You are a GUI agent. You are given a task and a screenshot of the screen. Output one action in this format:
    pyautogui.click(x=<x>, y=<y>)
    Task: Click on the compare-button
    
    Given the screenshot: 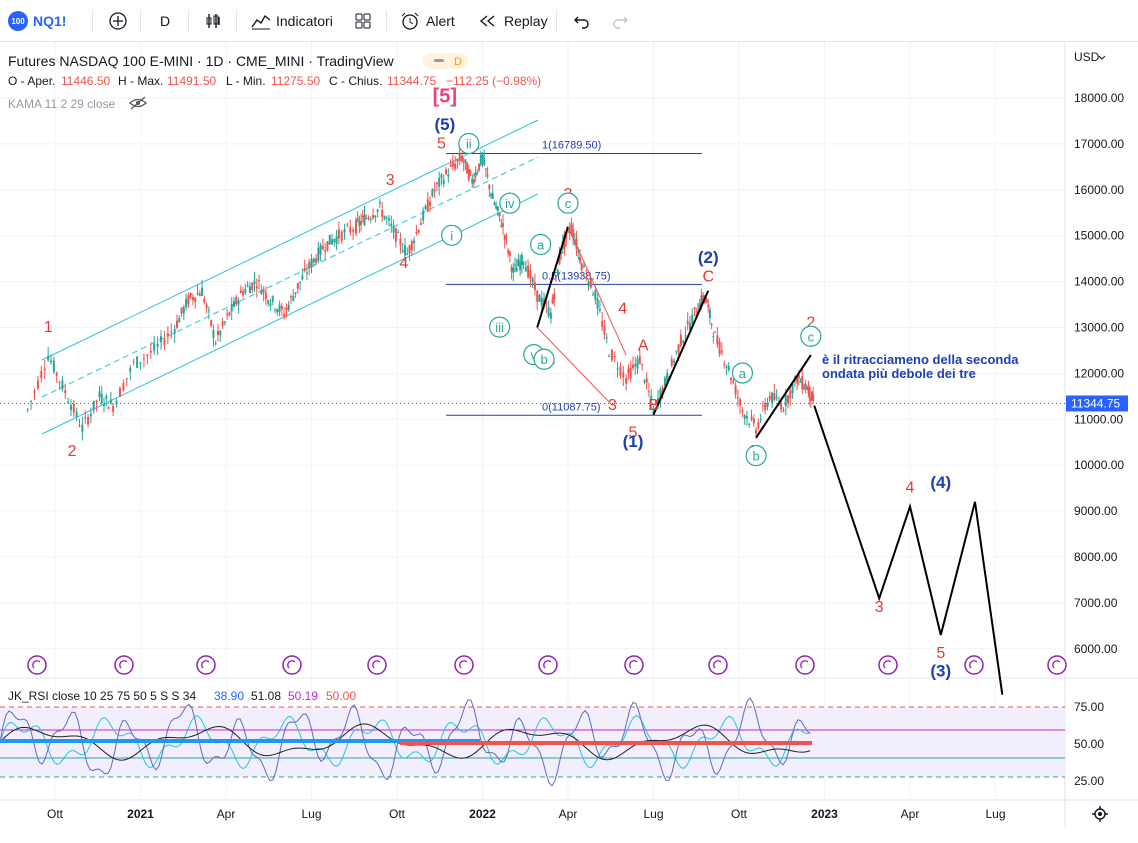 What is the action you would take?
    pyautogui.click(x=118, y=21)
    